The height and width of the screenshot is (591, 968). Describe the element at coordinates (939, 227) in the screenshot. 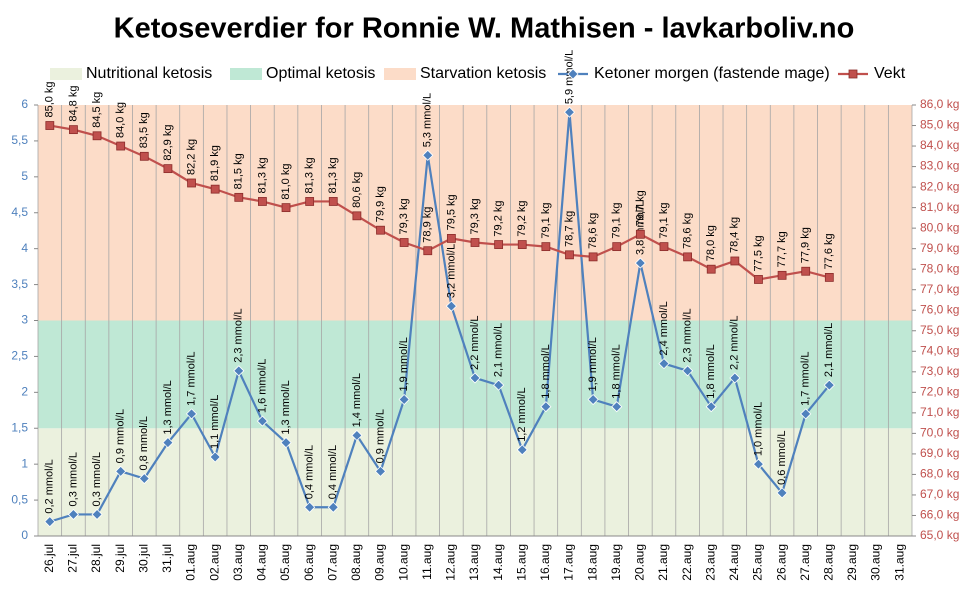

I see `y2-tick-label: 80,0 kg` at that location.